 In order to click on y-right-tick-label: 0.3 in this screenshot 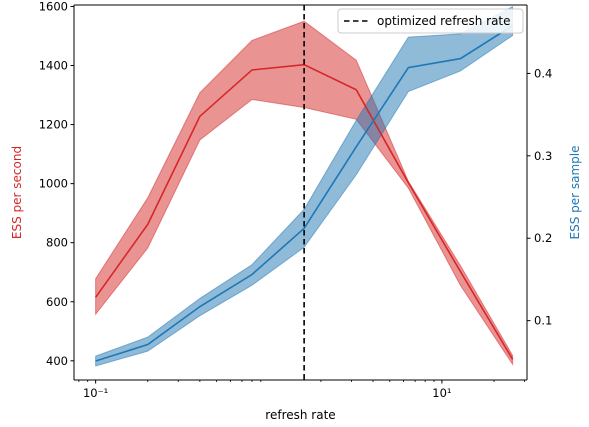, I will do `click(543, 156)`.